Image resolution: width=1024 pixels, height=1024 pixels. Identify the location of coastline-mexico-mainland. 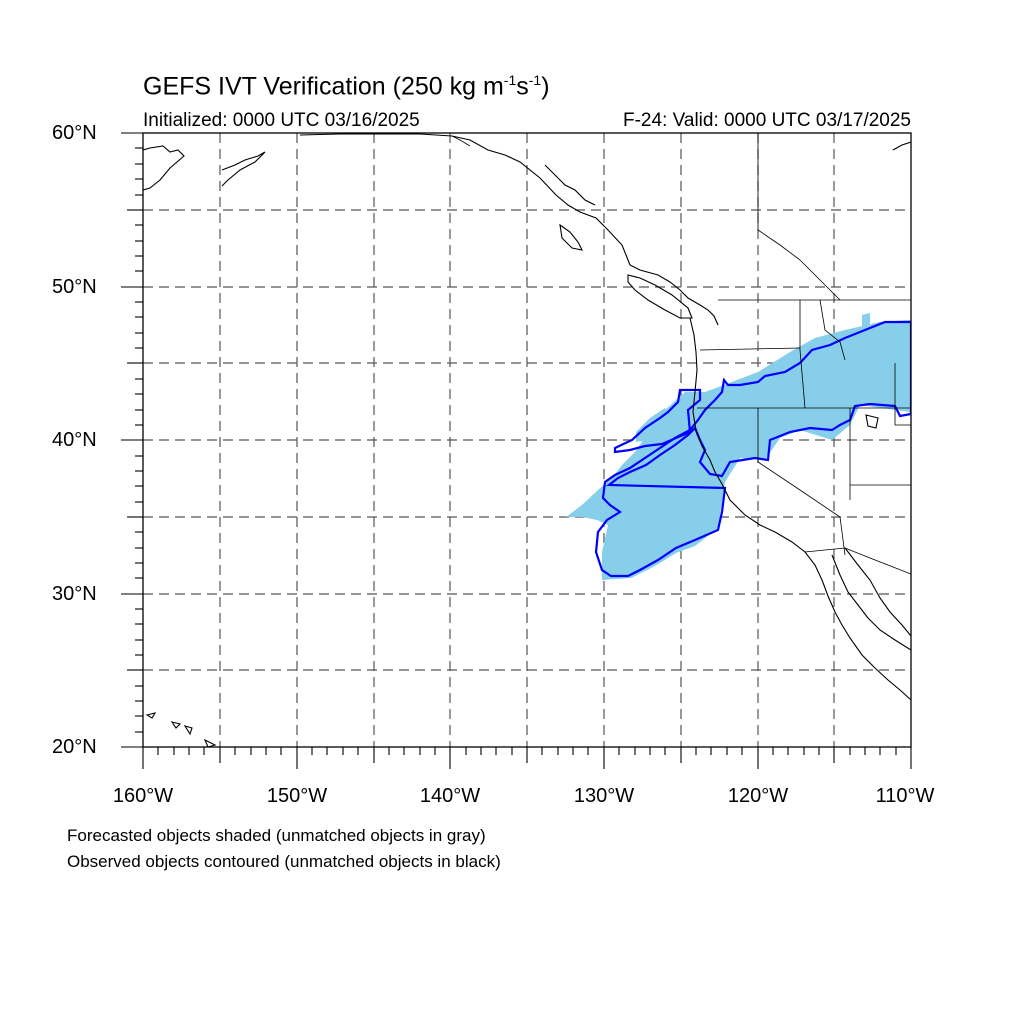
(877, 592).